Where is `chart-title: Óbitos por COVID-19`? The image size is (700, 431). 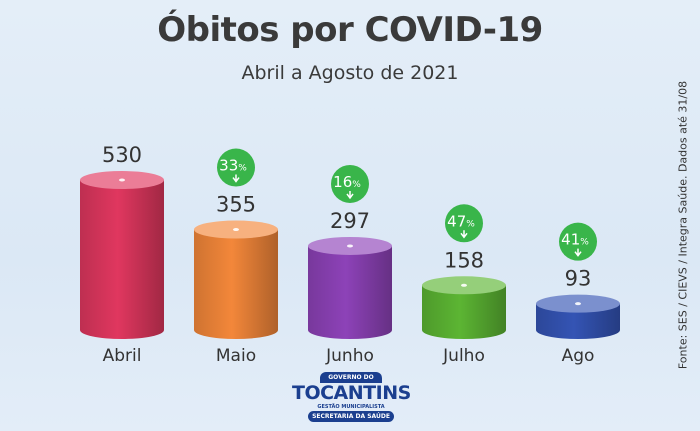 chart-title: Óbitos por COVID-19 is located at coordinates (350, 30).